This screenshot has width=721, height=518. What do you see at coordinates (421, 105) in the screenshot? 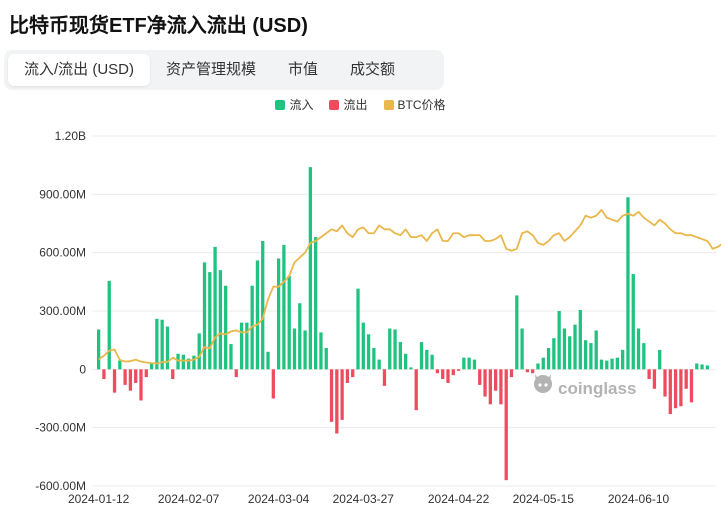
I see `legend-label-btc-price: BTC价格` at bounding box center [421, 105].